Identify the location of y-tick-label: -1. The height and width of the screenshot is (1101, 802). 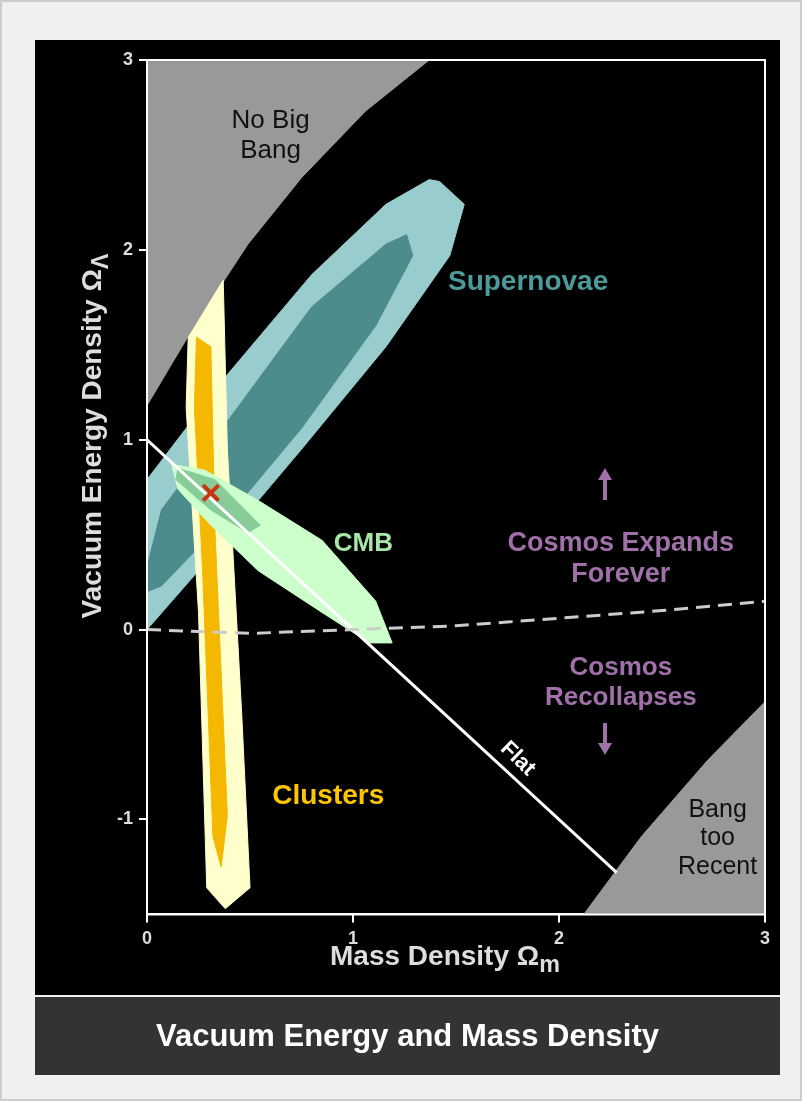
(124, 818).